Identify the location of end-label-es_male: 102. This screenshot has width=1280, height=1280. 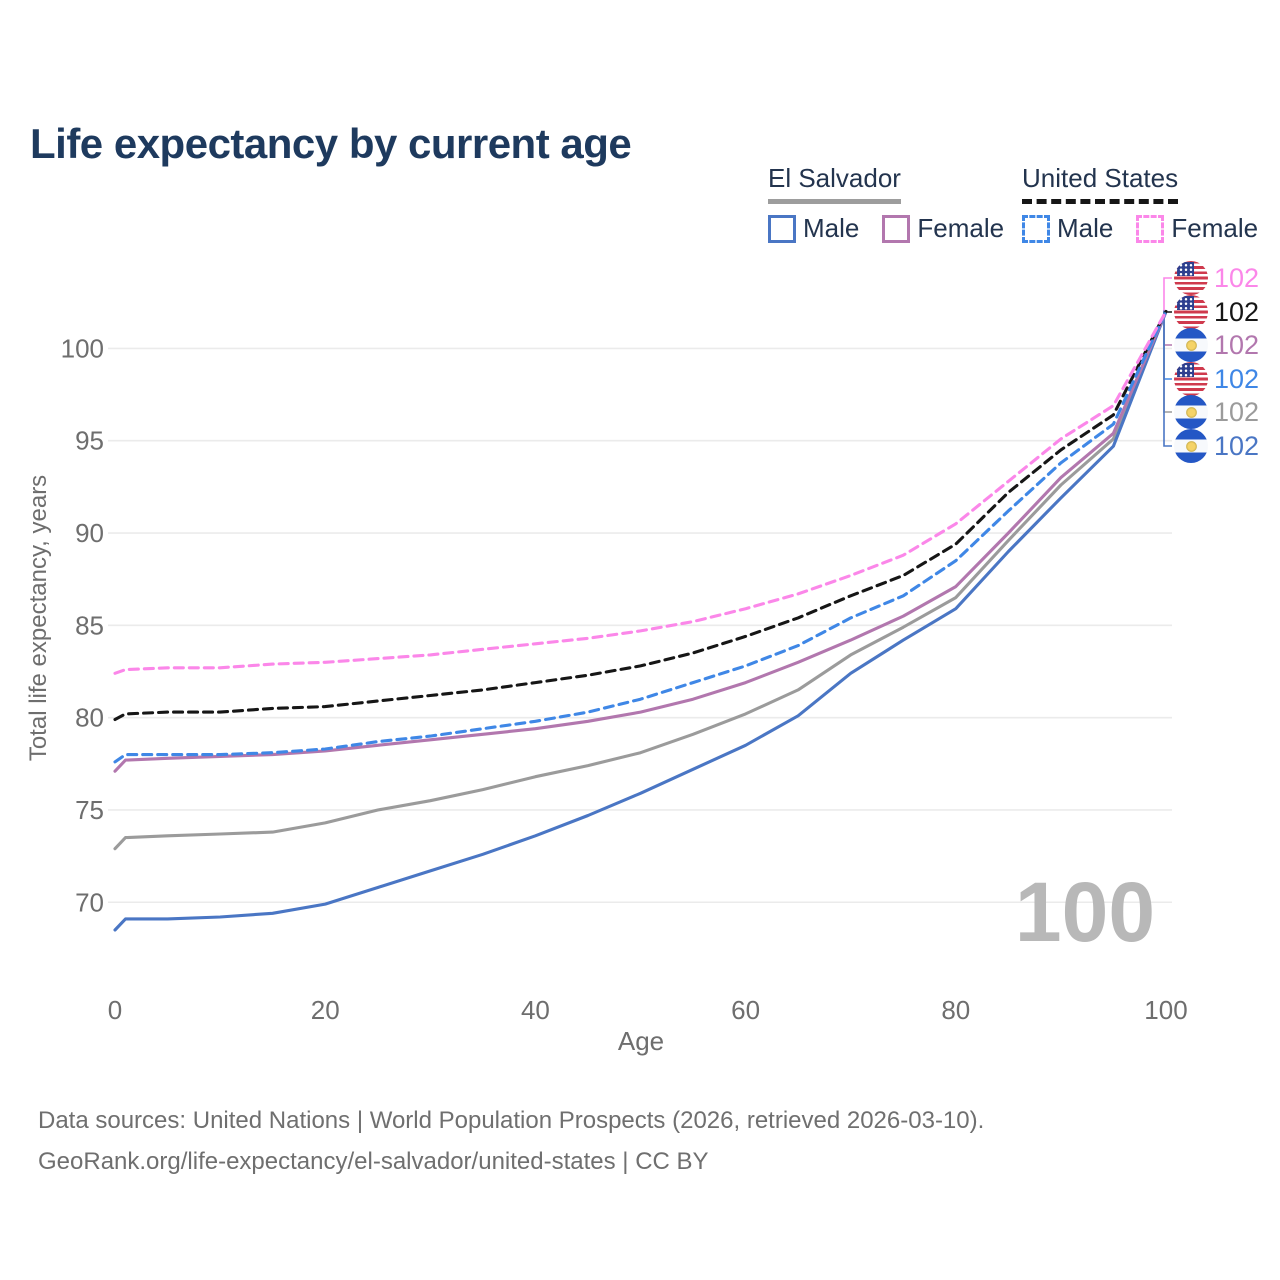
(1216, 446).